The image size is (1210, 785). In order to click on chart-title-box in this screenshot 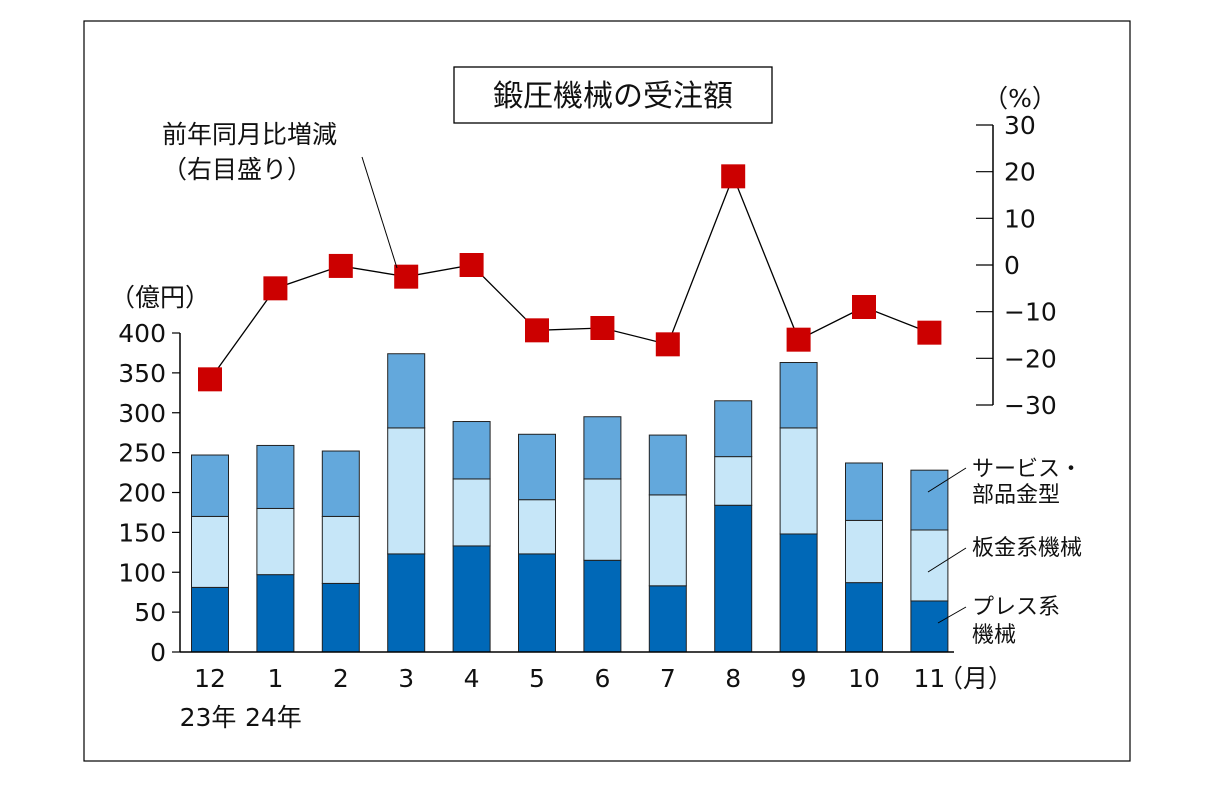, I will do `click(613, 95)`.